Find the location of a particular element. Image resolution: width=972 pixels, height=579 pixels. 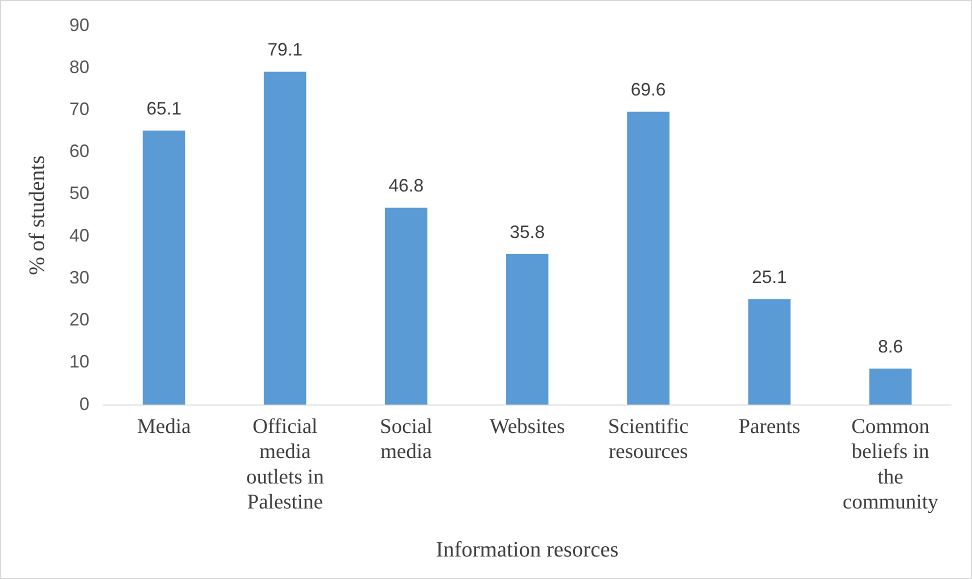

y-tick-label: 10 is located at coordinates (79, 362).